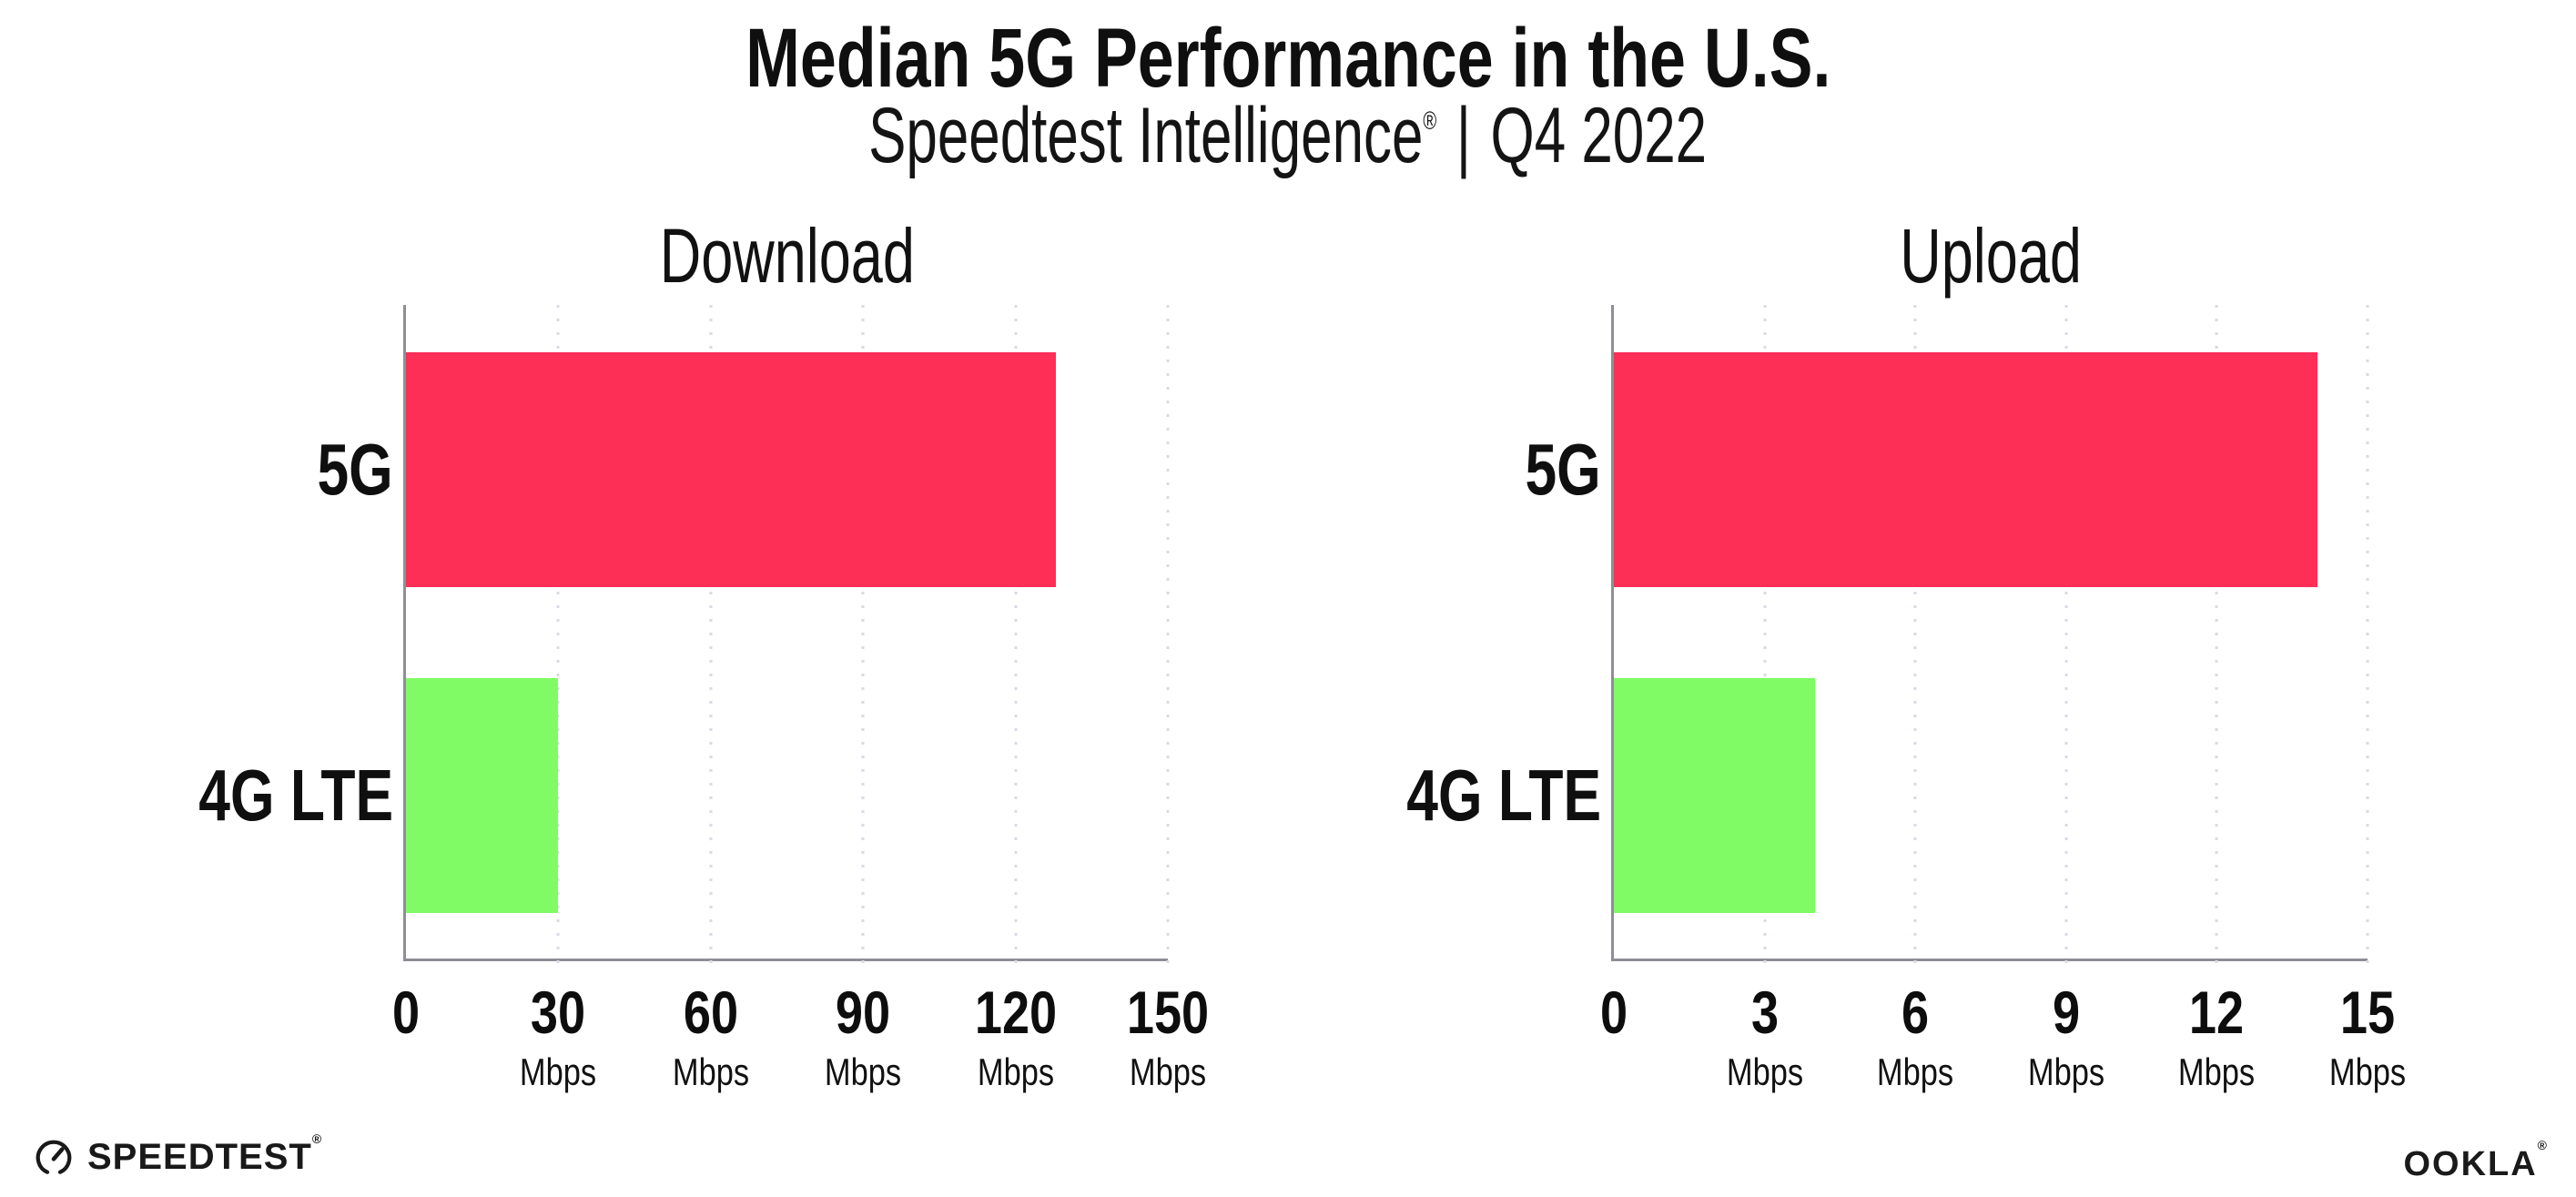  What do you see at coordinates (53, 1157) in the screenshot?
I see `speedtest-gauge-icon` at bounding box center [53, 1157].